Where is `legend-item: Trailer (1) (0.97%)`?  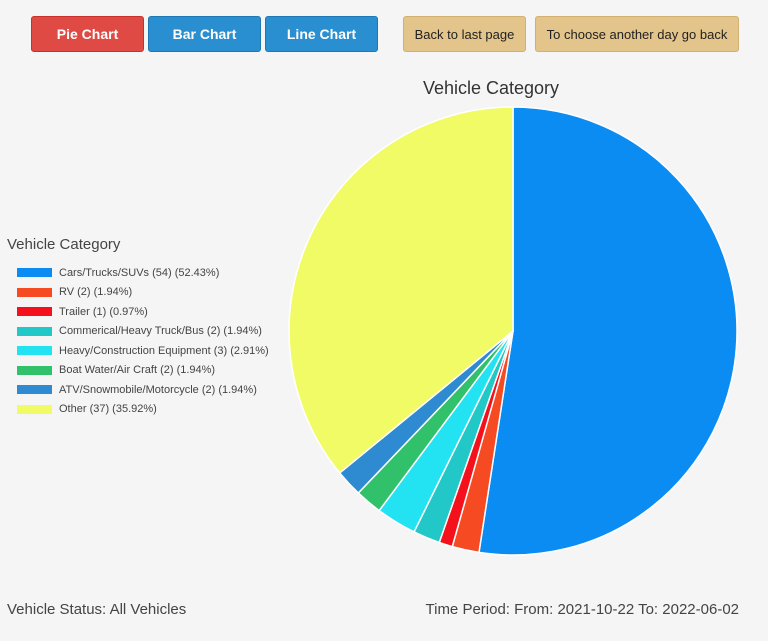 legend-item: Trailer (1) (0.97%) is located at coordinates (138, 312).